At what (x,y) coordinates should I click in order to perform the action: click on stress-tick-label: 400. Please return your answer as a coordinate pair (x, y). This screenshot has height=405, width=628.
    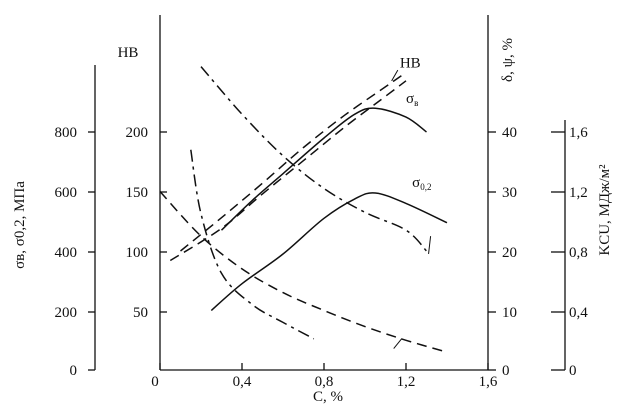
    Looking at the image, I should click on (66, 253).